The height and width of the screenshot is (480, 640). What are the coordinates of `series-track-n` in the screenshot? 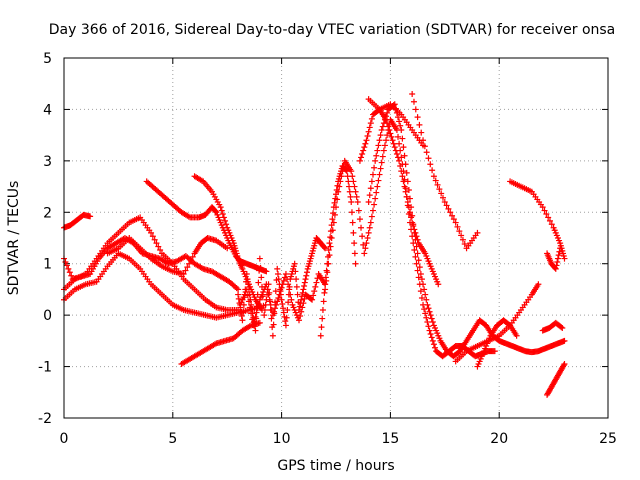 It's located at (399, 197).